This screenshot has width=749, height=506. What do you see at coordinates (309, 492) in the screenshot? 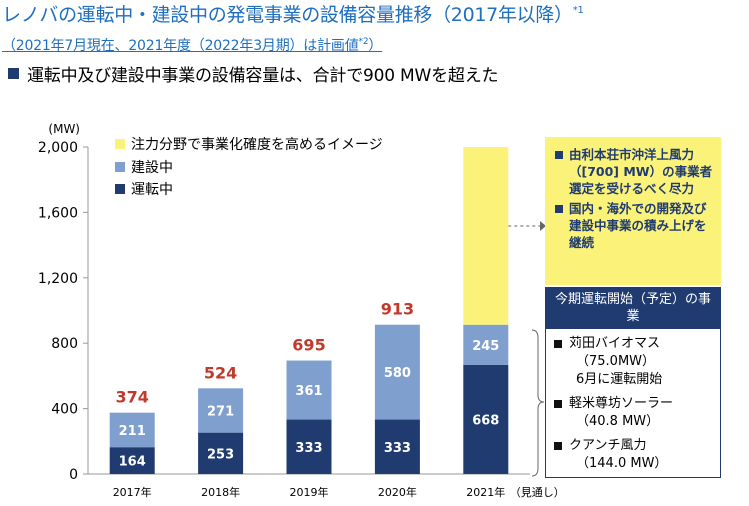
I see `x-tick-label: 2019年` at bounding box center [309, 492].